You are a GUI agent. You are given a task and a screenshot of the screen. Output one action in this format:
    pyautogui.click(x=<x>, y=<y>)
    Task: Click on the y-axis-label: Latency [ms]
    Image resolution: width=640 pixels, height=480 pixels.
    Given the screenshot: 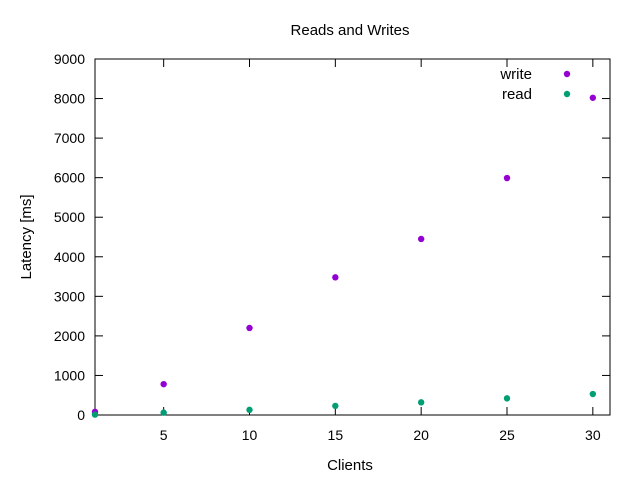 What is the action you would take?
    pyautogui.click(x=26, y=236)
    